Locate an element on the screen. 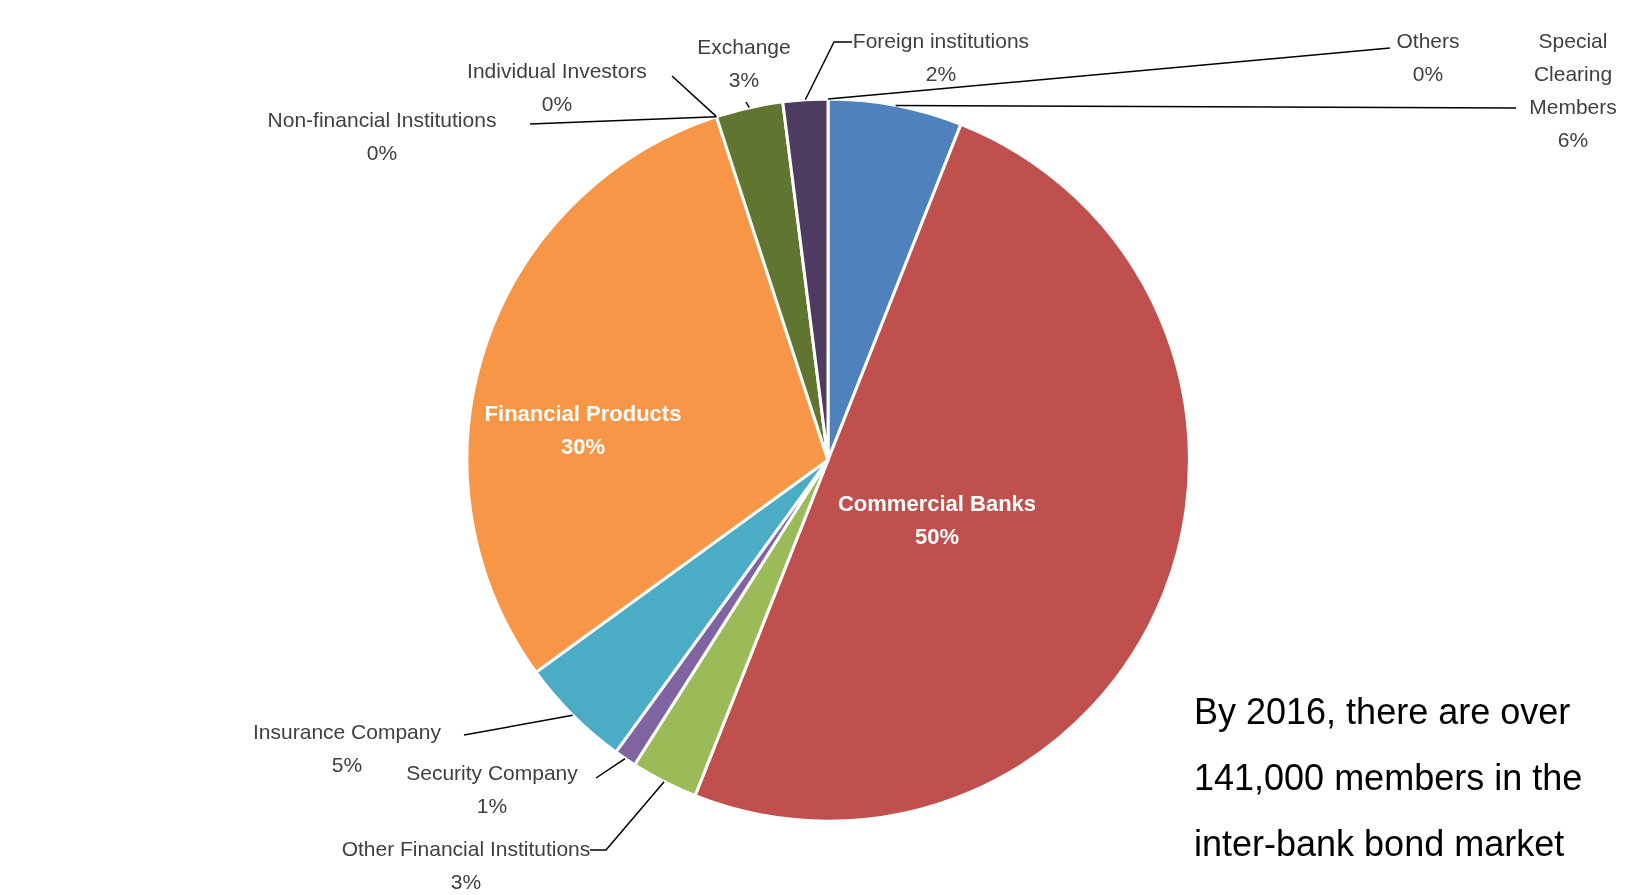 This screenshot has height=895, width=1631. slice-label: Security Company is located at coordinates (492, 772).